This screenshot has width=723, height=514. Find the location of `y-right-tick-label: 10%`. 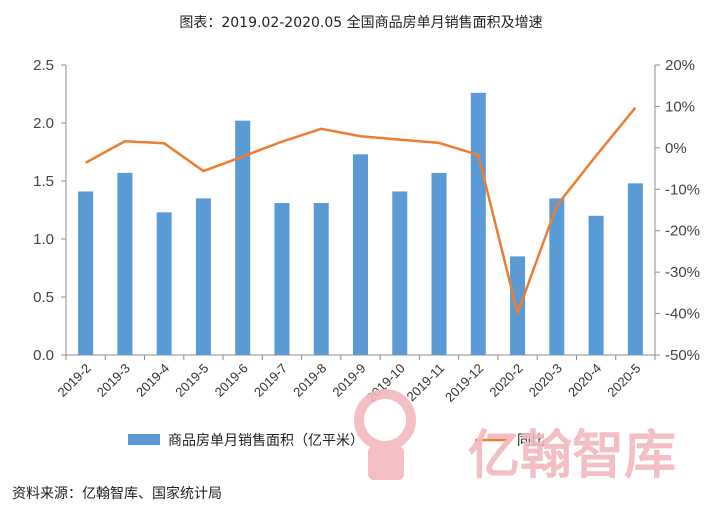

y-right-tick-label: 10% is located at coordinates (680, 106).